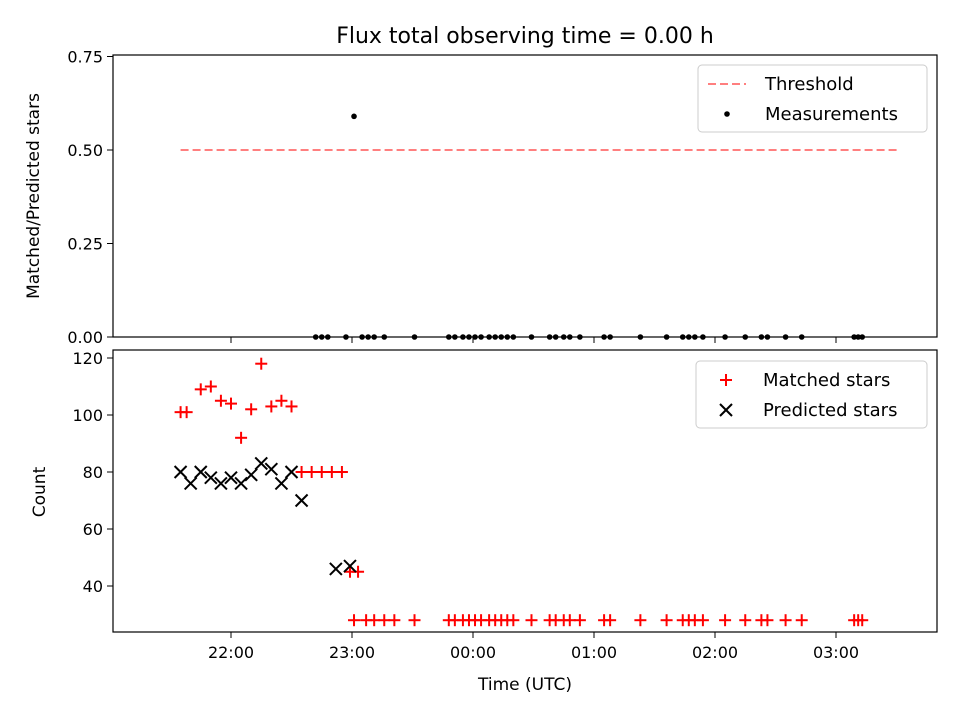 This screenshot has height=720, width=960. What do you see at coordinates (826, 380) in the screenshot?
I see `matched-legend-label: Matched stars` at bounding box center [826, 380].